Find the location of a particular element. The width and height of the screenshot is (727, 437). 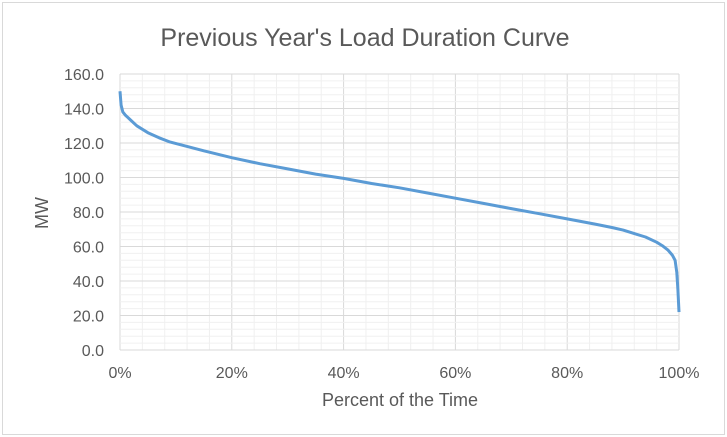

x-tick-label: 40% is located at coordinates (344, 373).